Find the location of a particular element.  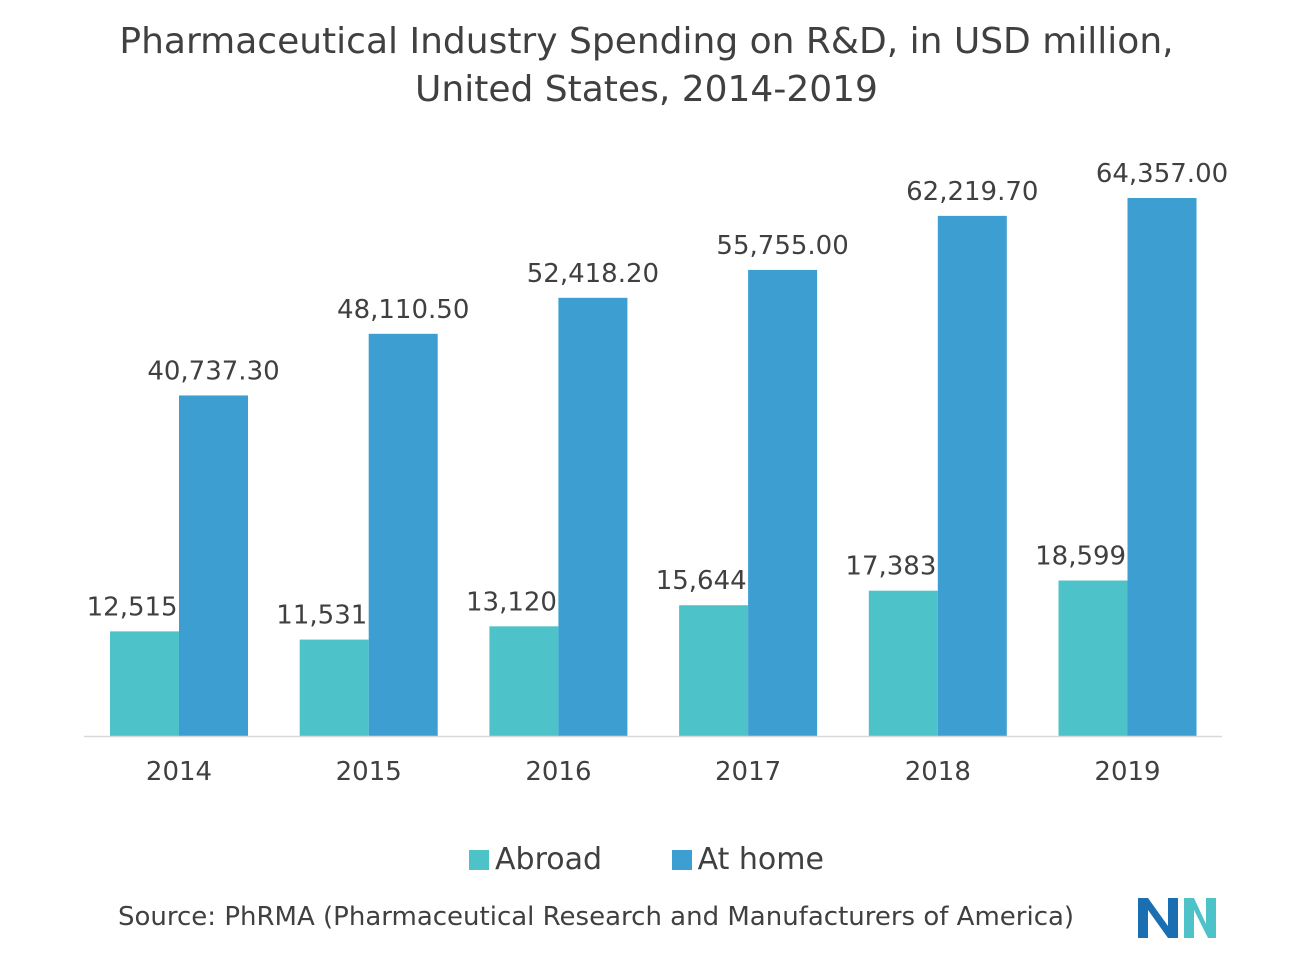

bar-at-home-2018 is located at coordinates (972, 476).